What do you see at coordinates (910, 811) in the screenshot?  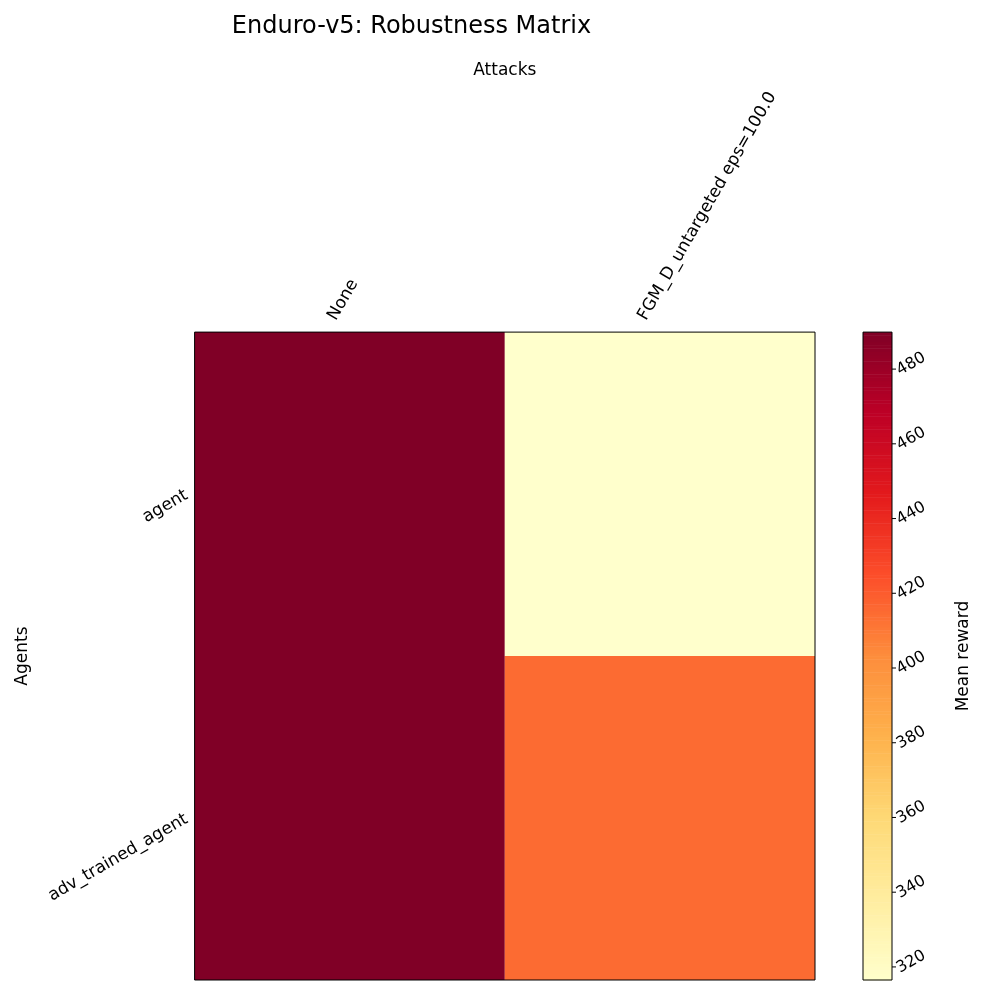 I see `color-bar-label: 360` at bounding box center [910, 811].